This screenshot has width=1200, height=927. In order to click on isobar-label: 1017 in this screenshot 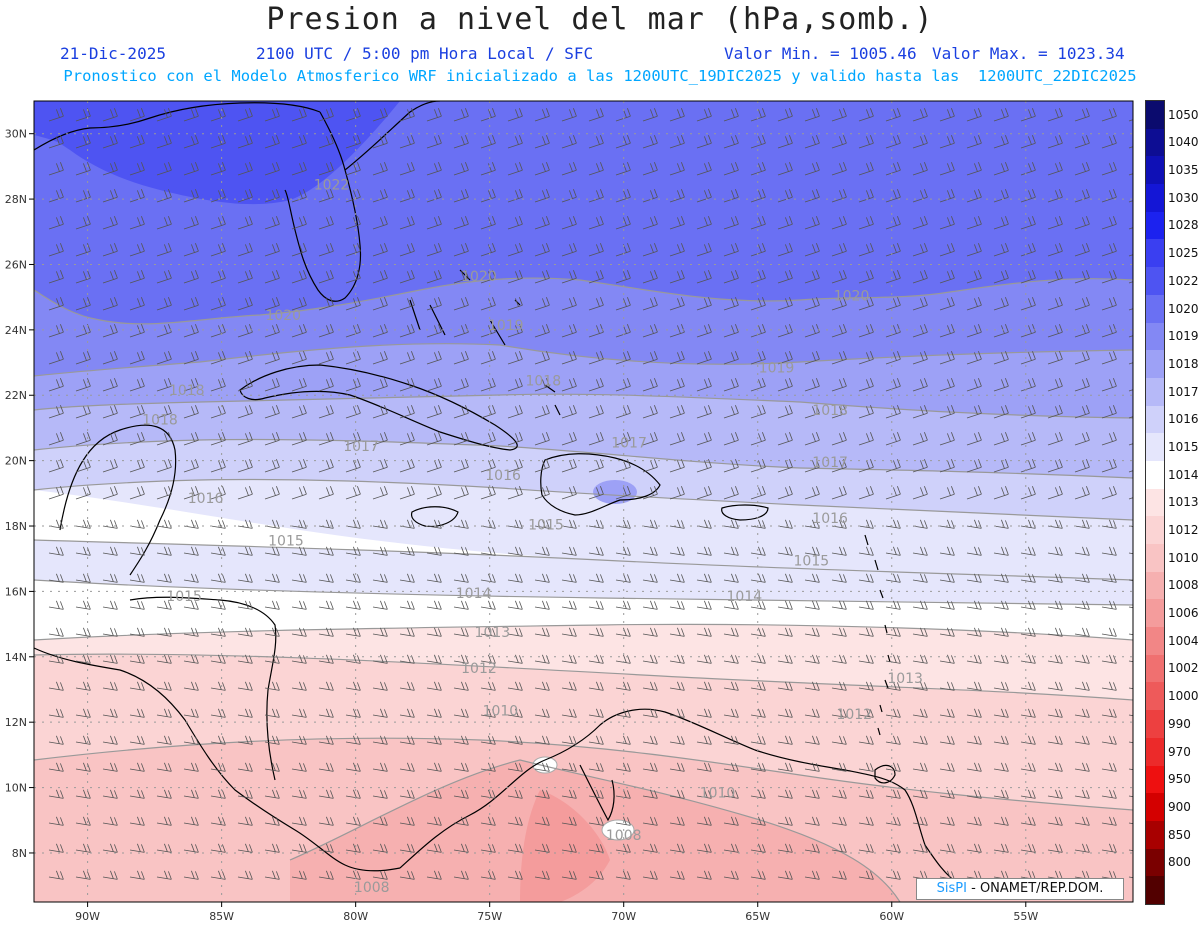, I will do `click(361, 447)`.